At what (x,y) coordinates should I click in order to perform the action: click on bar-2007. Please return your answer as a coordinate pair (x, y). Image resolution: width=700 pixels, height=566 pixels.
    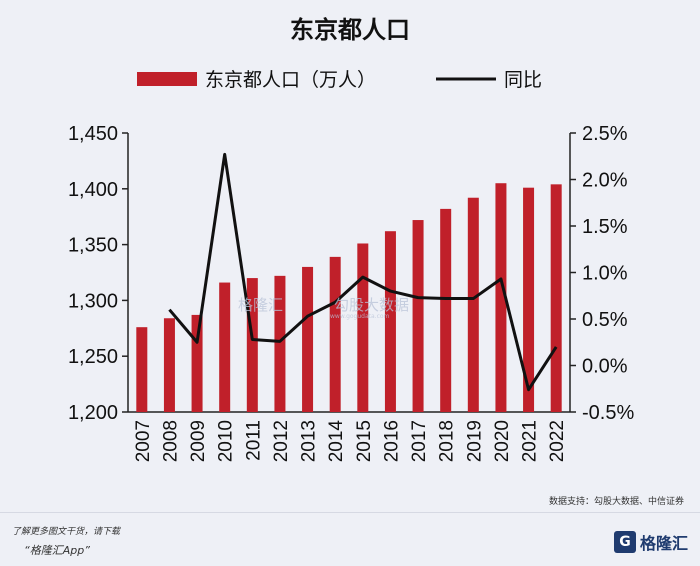
    Looking at the image, I should click on (142, 369).